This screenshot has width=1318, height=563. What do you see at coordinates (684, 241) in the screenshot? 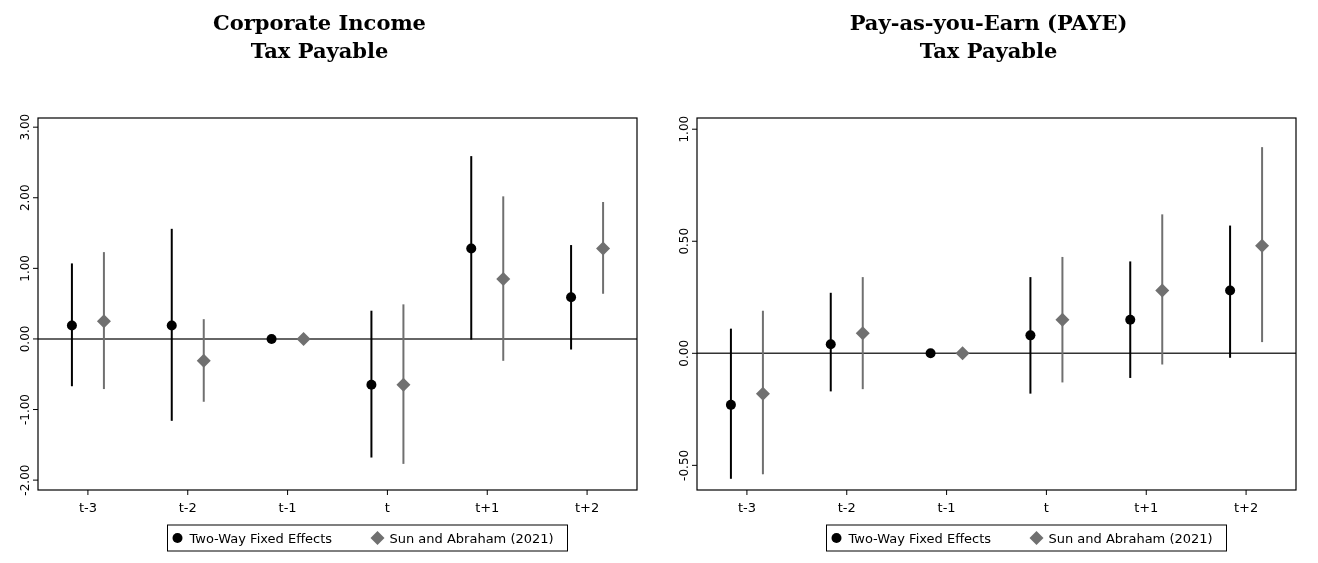
I see `y-tick-label: 0.50` at bounding box center [684, 241].